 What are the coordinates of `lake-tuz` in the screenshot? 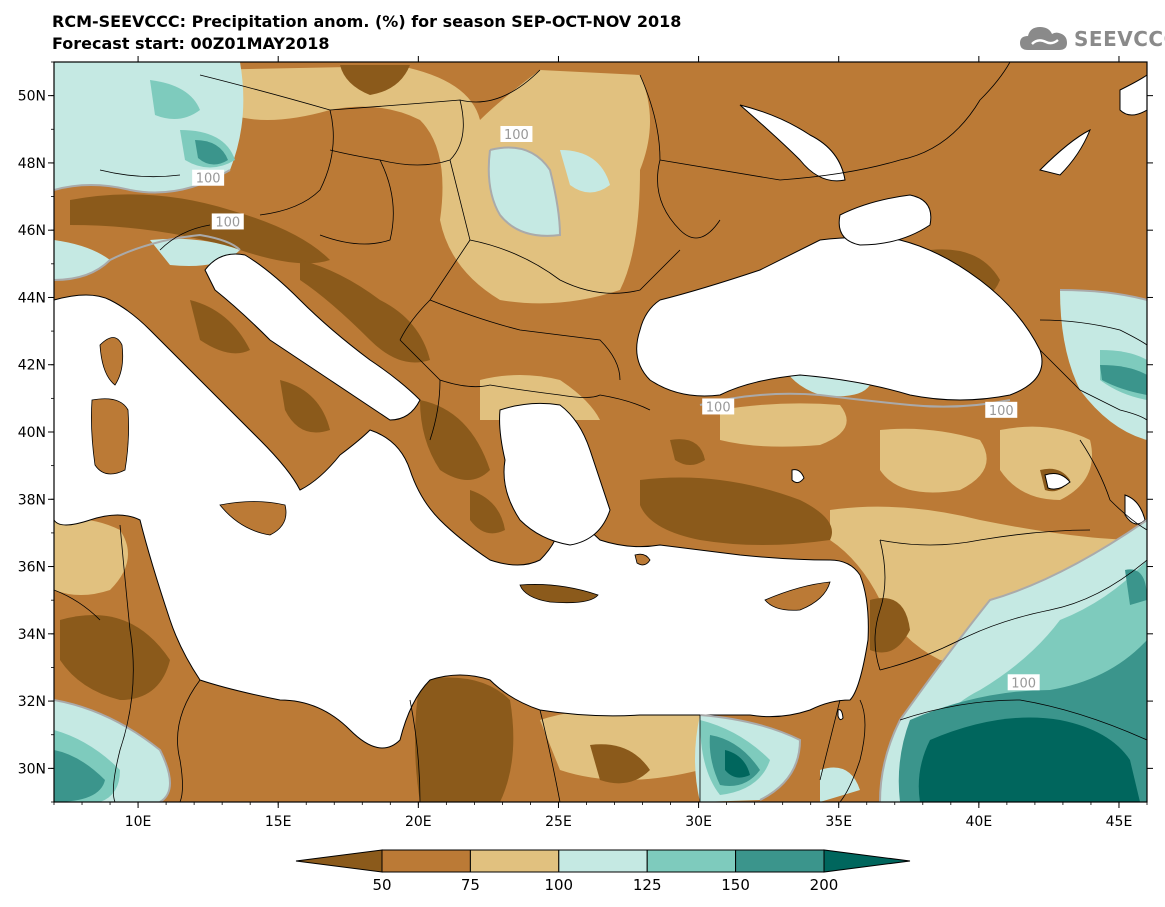 It's located at (798, 476).